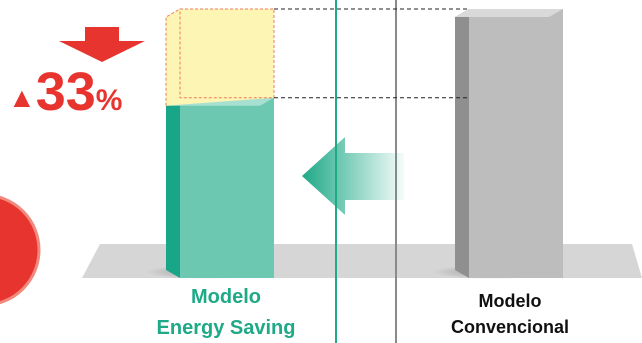 The width and height of the screenshot is (642, 343). What do you see at coordinates (109, 100) in the screenshot?
I see `reduction-unit: %` at bounding box center [109, 100].